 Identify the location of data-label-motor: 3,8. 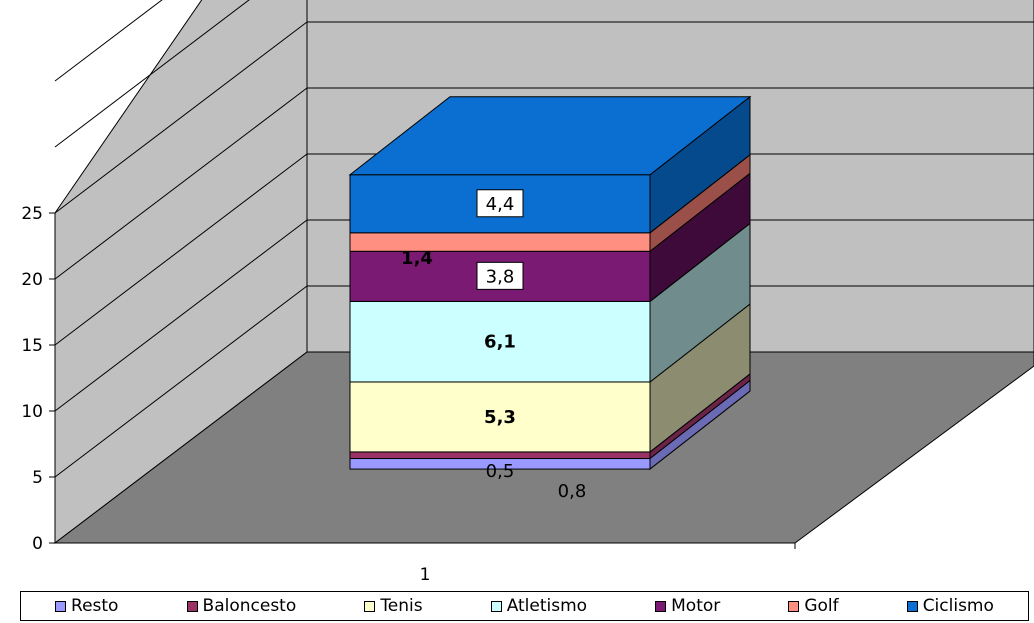
(500, 276).